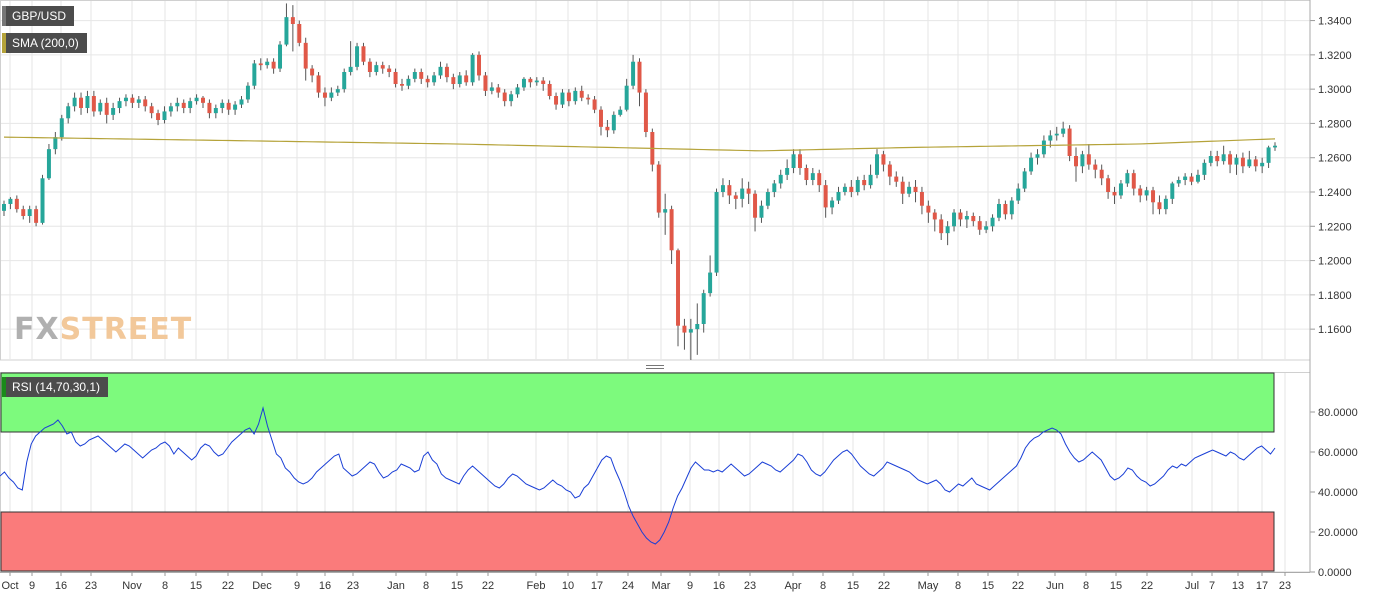 The height and width of the screenshot is (603, 1387). I want to click on sma-badge: SMA (200,0), so click(44, 43).